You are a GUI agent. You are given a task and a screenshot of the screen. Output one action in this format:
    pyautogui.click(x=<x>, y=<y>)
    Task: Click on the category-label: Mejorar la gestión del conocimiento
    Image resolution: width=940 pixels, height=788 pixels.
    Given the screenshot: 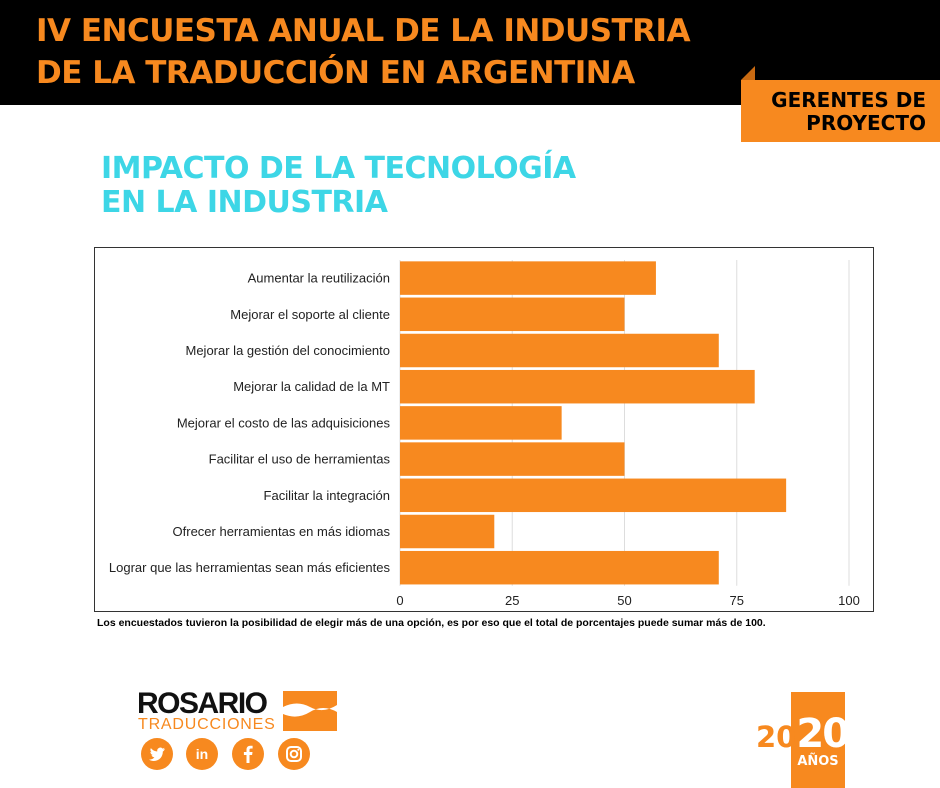 What is the action you would take?
    pyautogui.click(x=288, y=350)
    